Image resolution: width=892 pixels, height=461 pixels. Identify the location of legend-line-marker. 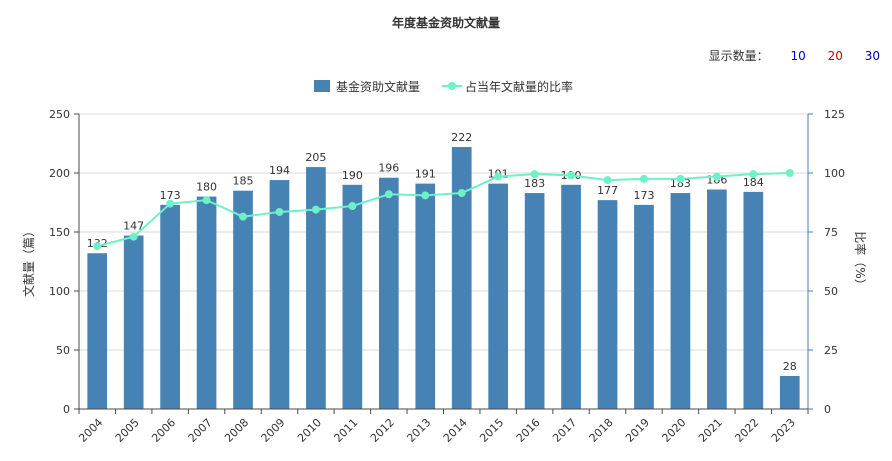
(452, 86).